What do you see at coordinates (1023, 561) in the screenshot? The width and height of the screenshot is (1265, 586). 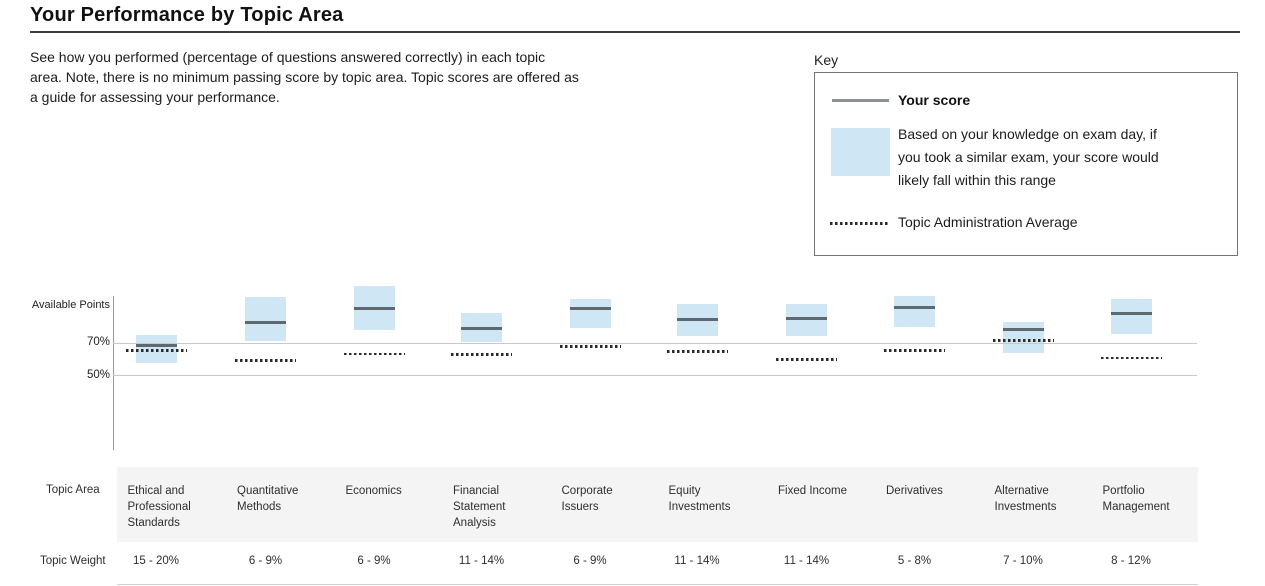 I see `topic-weight: 7 - 10%` at bounding box center [1023, 561].